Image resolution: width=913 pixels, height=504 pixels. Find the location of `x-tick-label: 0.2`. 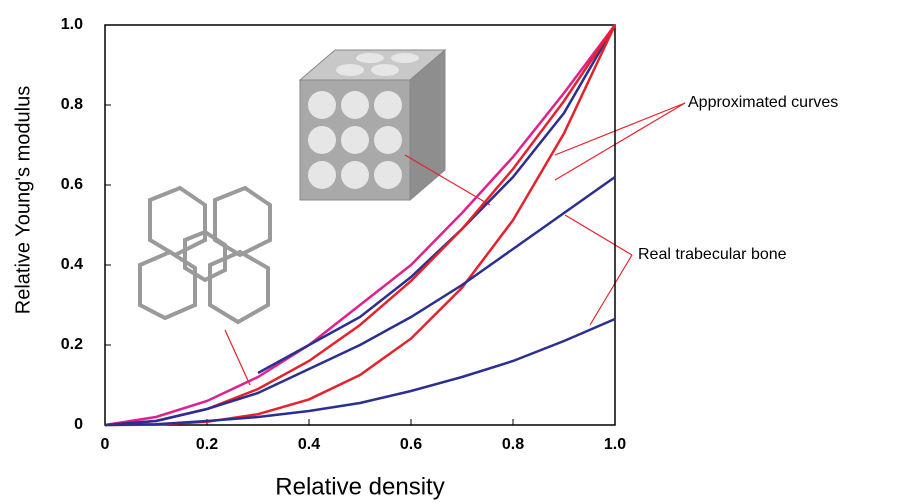

x-tick-label: 0.2 is located at coordinates (207, 444).